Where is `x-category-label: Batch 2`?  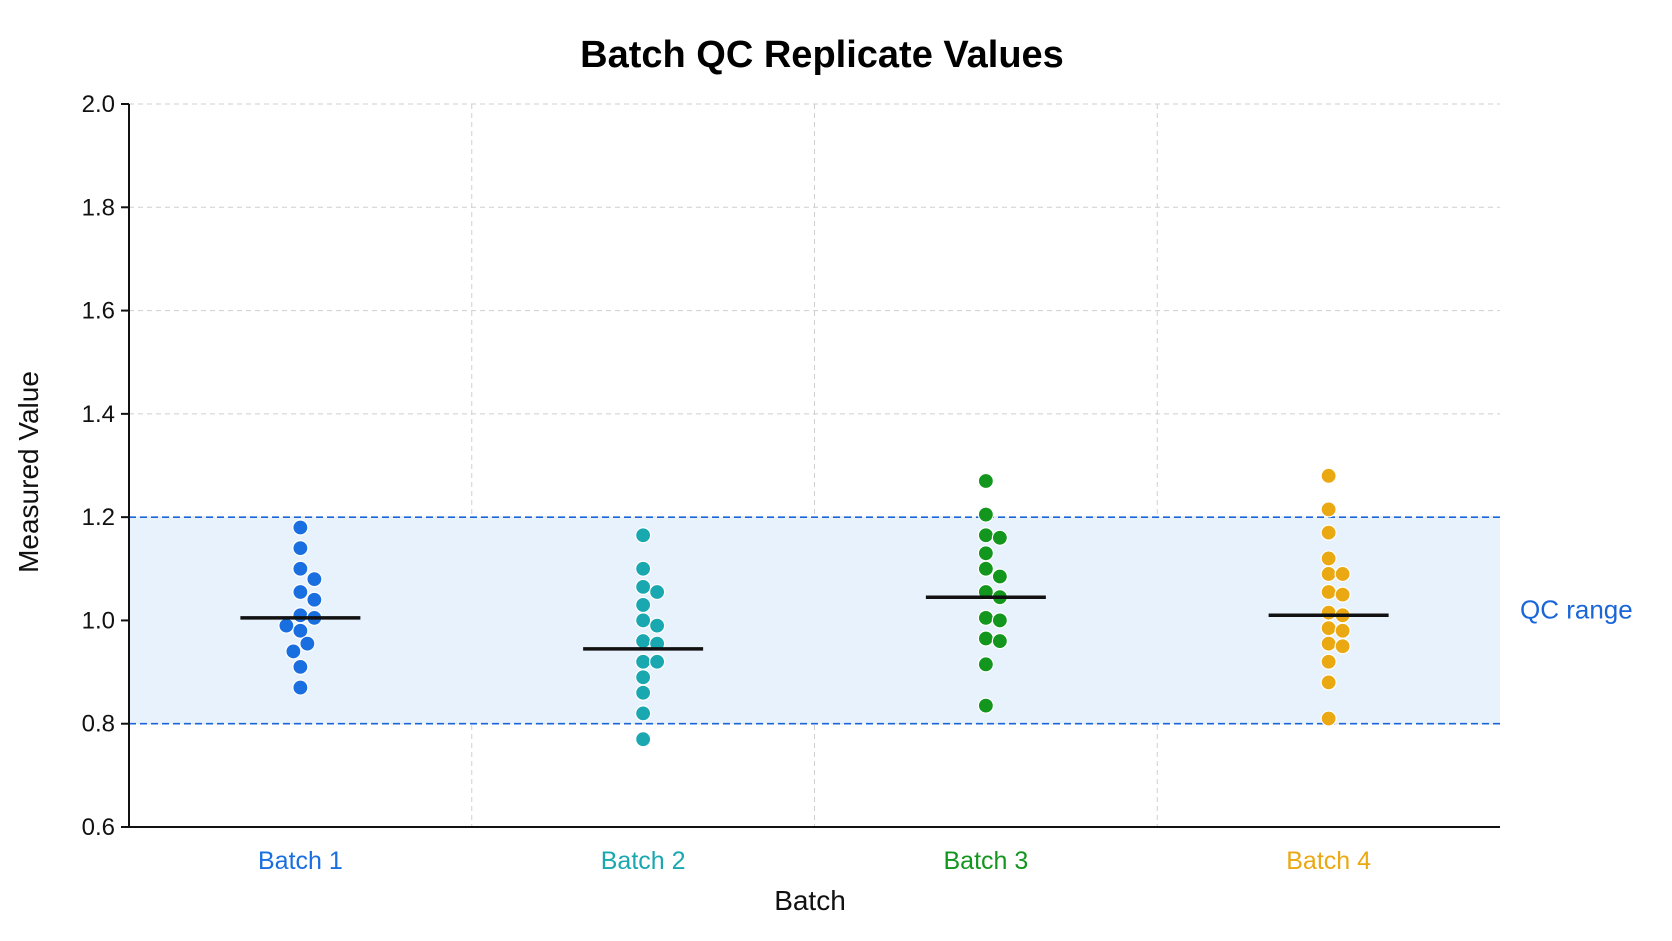
x-category-label: Batch 2 is located at coordinates (643, 861).